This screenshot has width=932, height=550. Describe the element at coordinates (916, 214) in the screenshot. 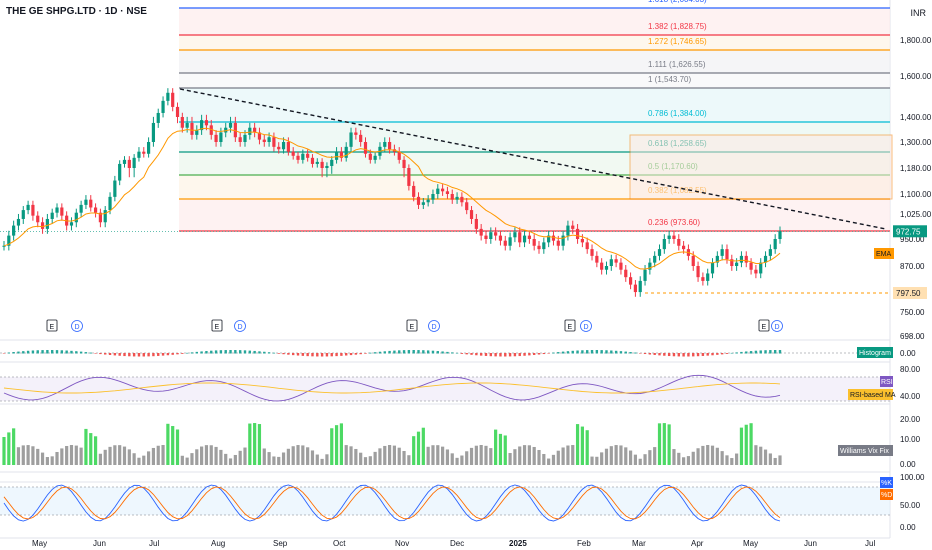

I see `price-tick-label: 1,025.00` at that location.